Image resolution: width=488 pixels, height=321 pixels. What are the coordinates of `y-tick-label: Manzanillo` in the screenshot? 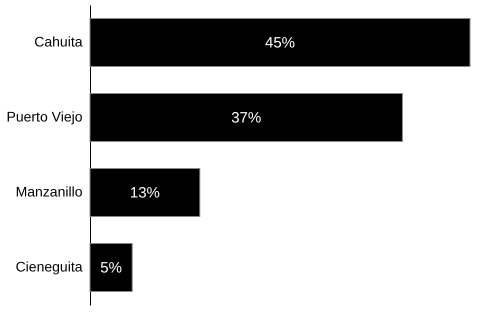 It's located at (49, 192).